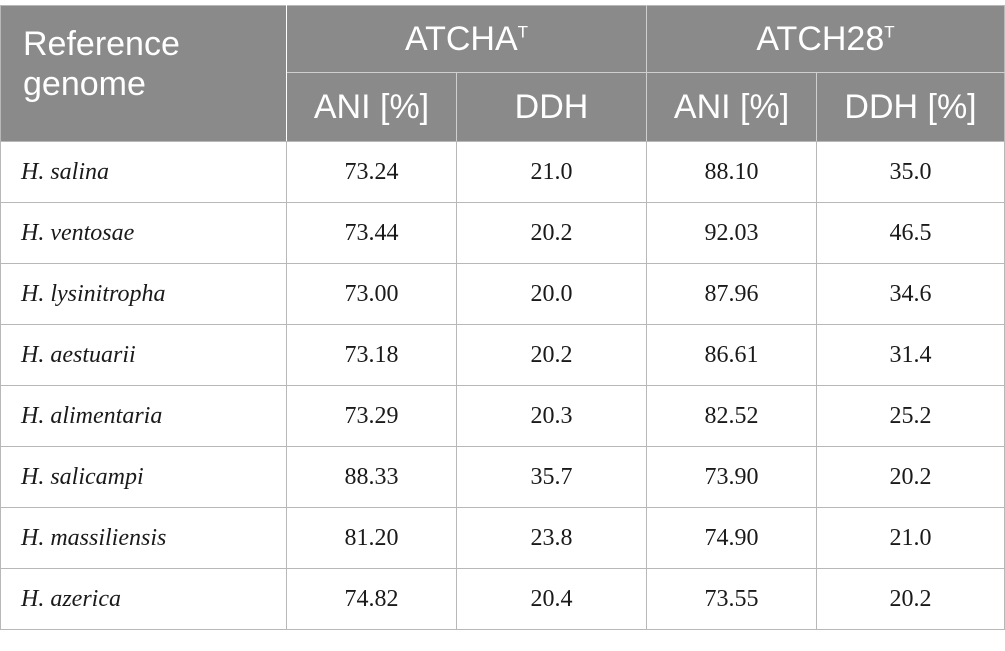  I want to click on atch28-ani-cell: 73.90, so click(732, 477).